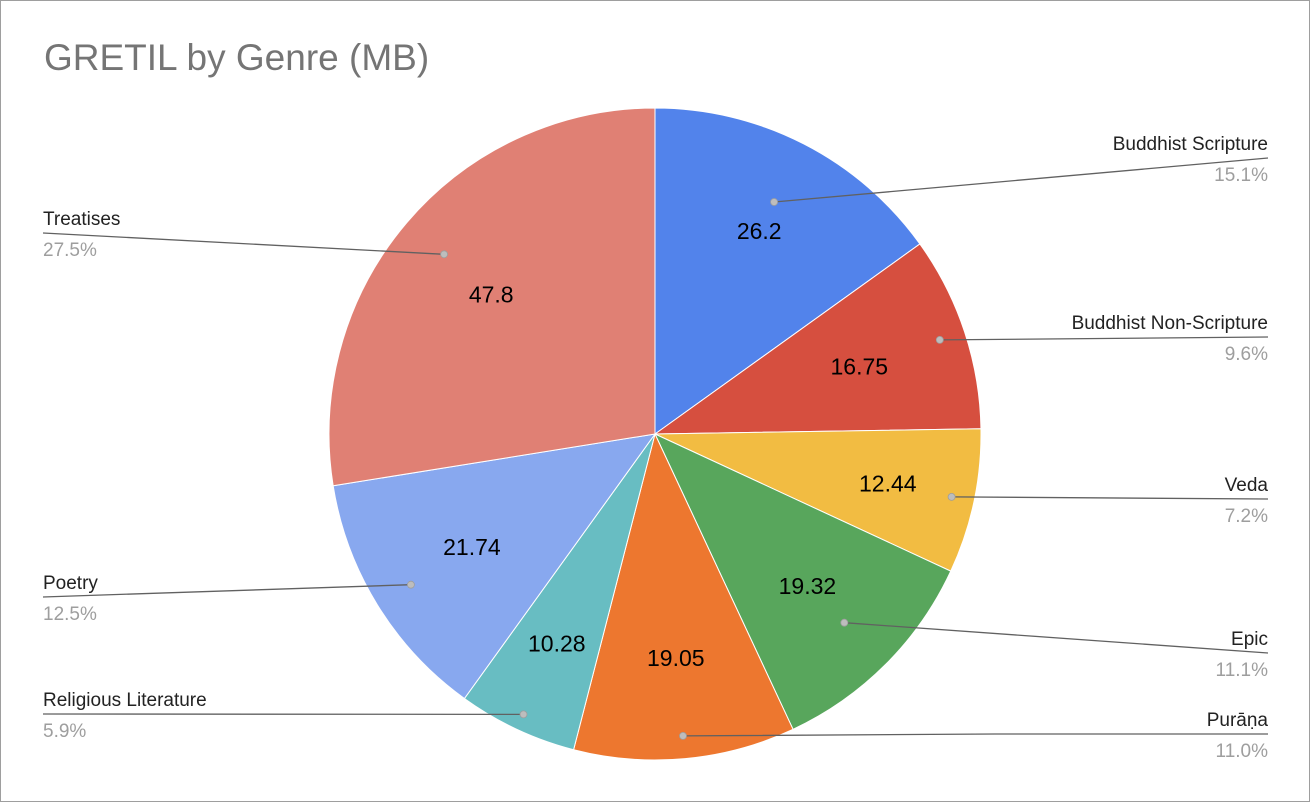  I want to click on slice-value-label-epic: 19.32, so click(808, 586).